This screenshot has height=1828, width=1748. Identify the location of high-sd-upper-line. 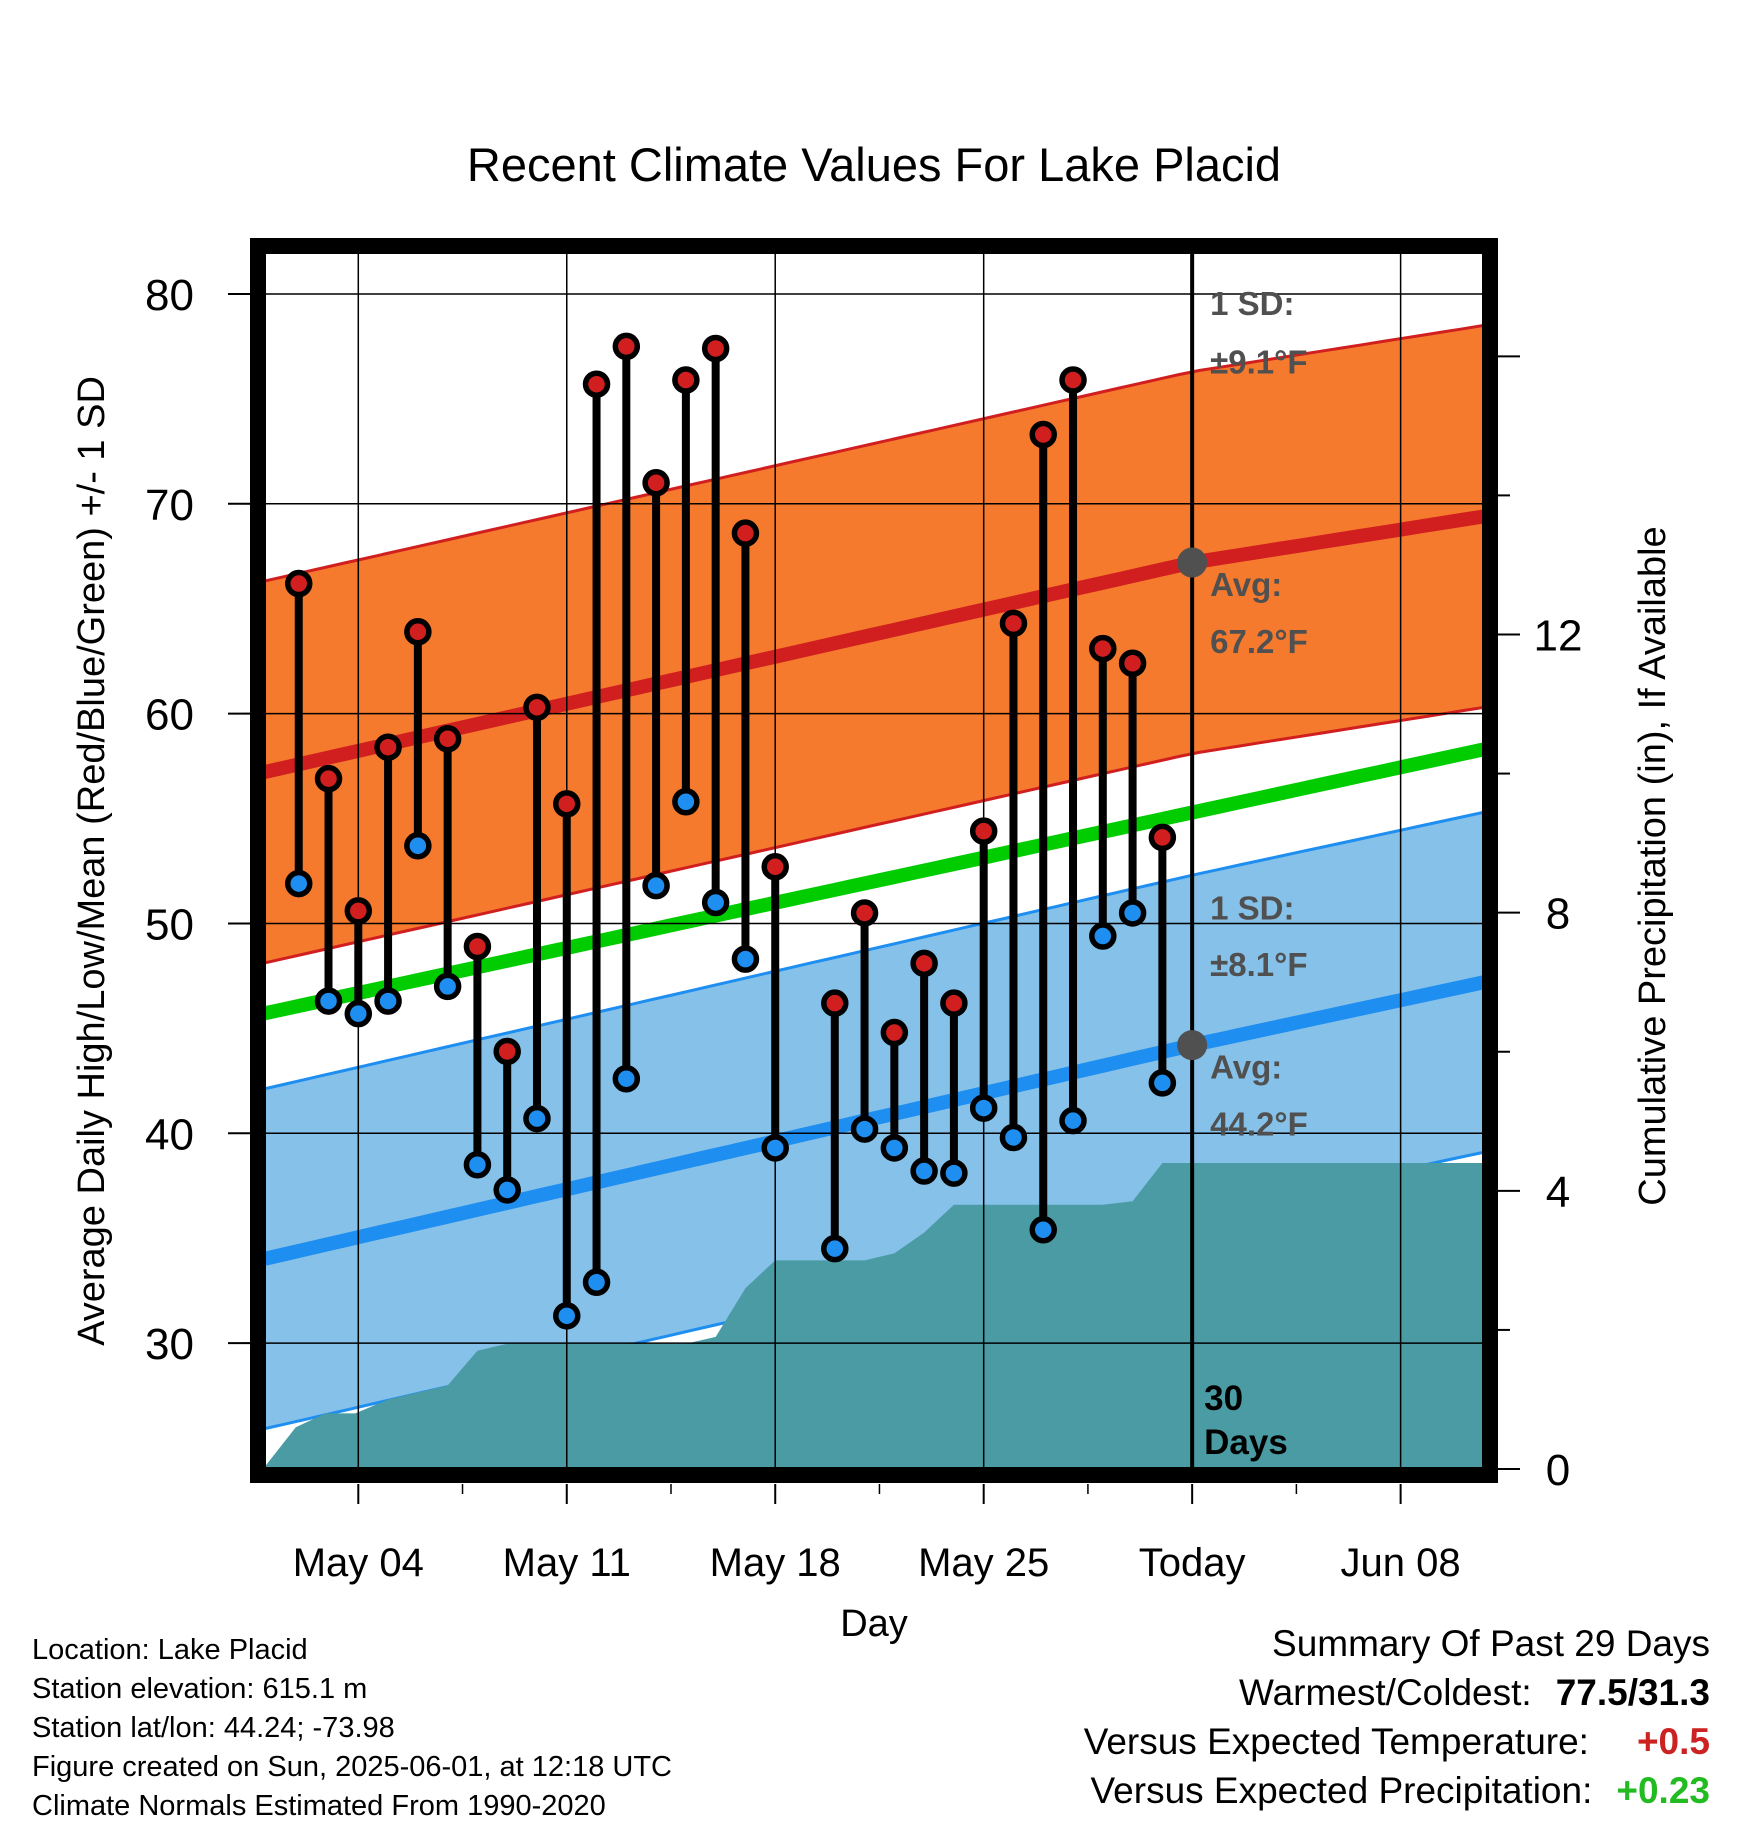
(873, 453).